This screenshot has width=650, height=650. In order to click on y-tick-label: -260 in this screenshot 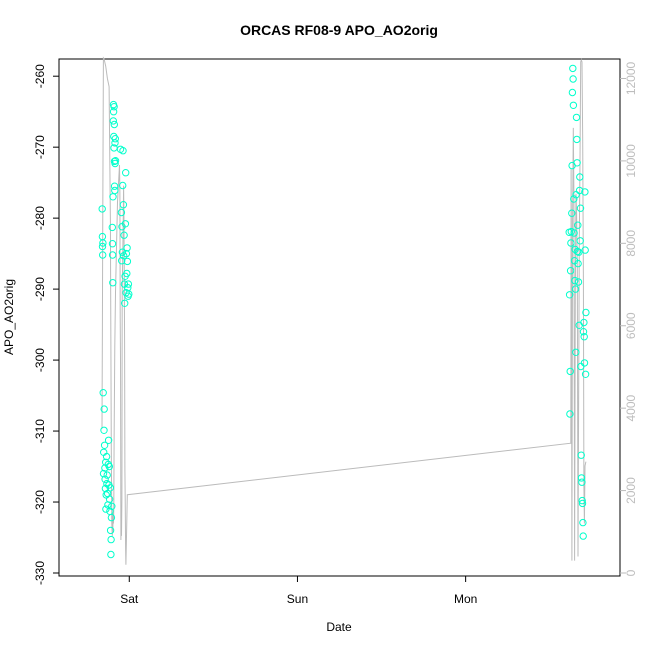, I will do `click(40, 76)`.